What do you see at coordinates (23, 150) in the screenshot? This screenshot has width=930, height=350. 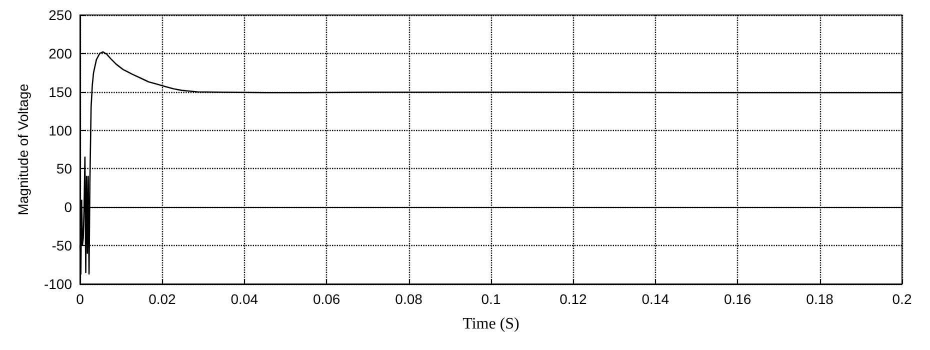 I see `y-axis-title: Magnitude of Voltage` at bounding box center [23, 150].